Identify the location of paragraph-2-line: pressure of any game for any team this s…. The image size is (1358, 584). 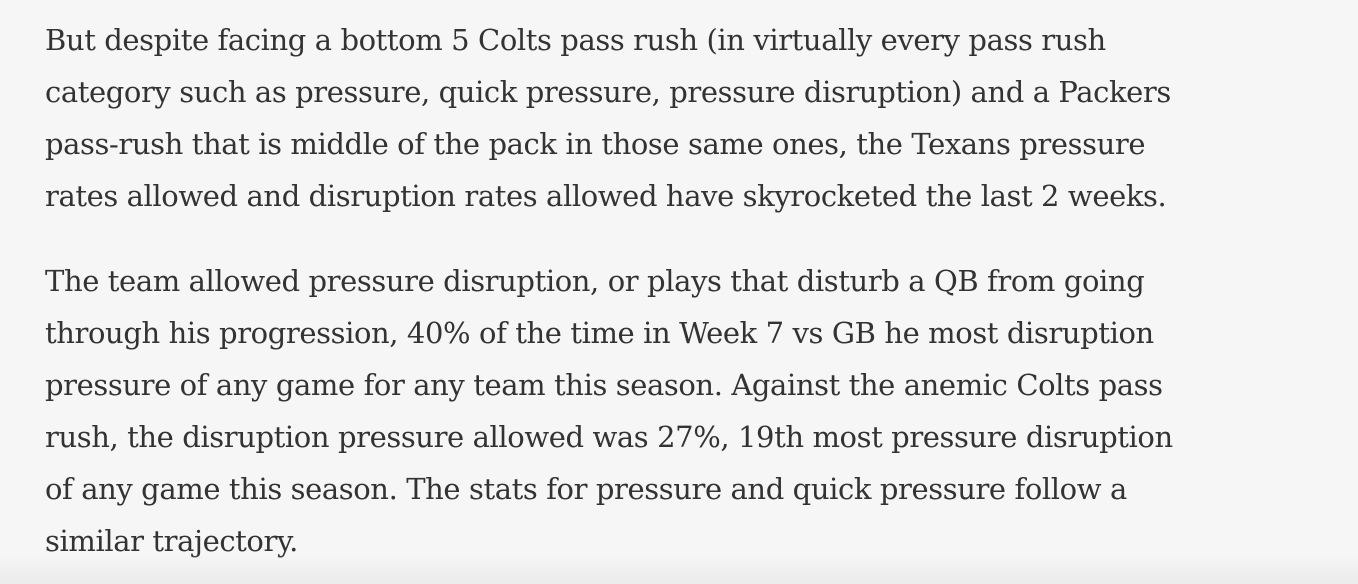
(604, 385).